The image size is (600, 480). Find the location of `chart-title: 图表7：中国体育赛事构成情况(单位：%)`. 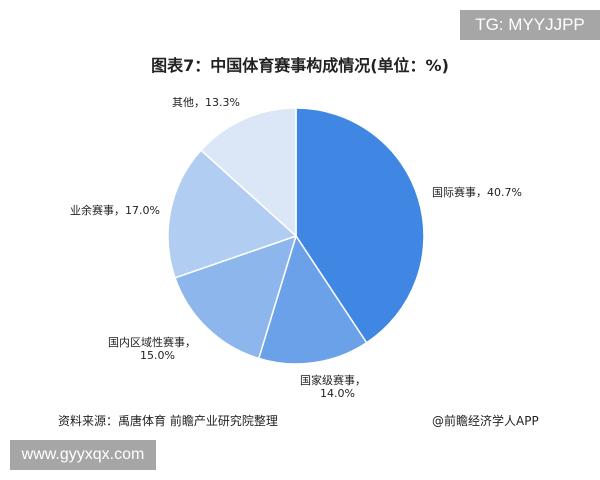

chart-title: 图表7：中国体育赛事构成情况(单位：%) is located at coordinates (300, 65).